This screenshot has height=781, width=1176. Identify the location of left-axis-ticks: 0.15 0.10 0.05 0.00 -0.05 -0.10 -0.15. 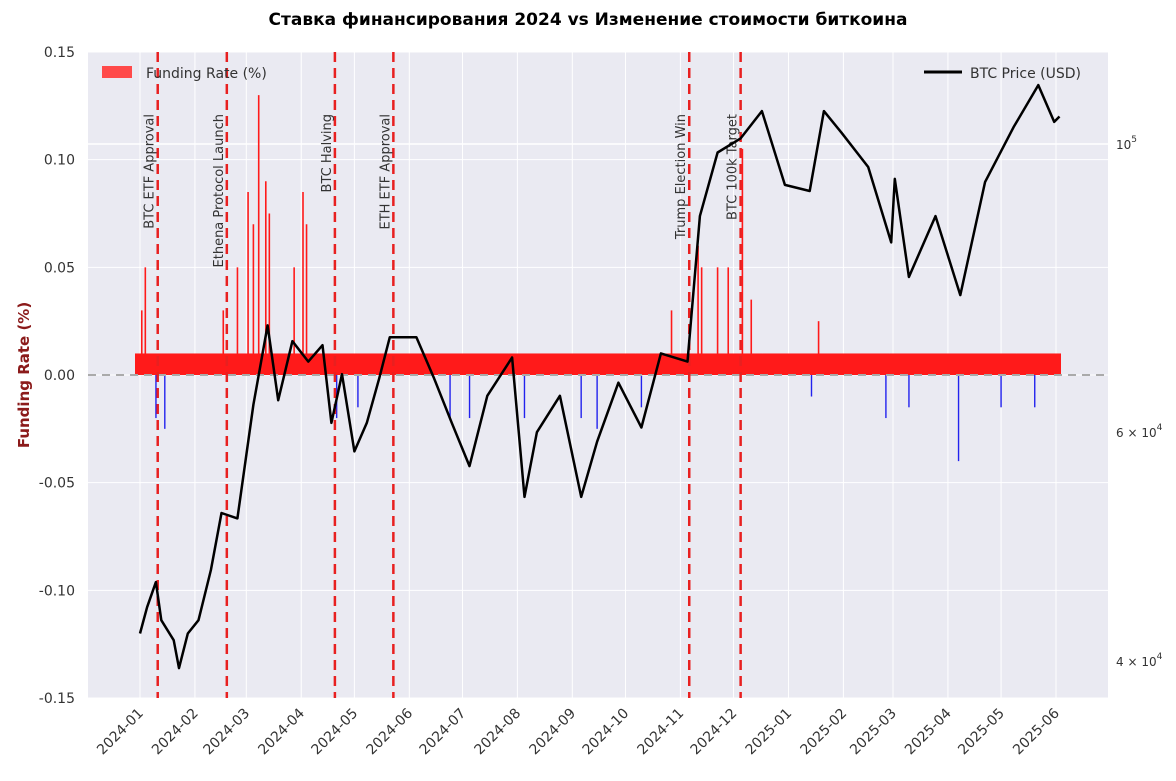
(57, 376).